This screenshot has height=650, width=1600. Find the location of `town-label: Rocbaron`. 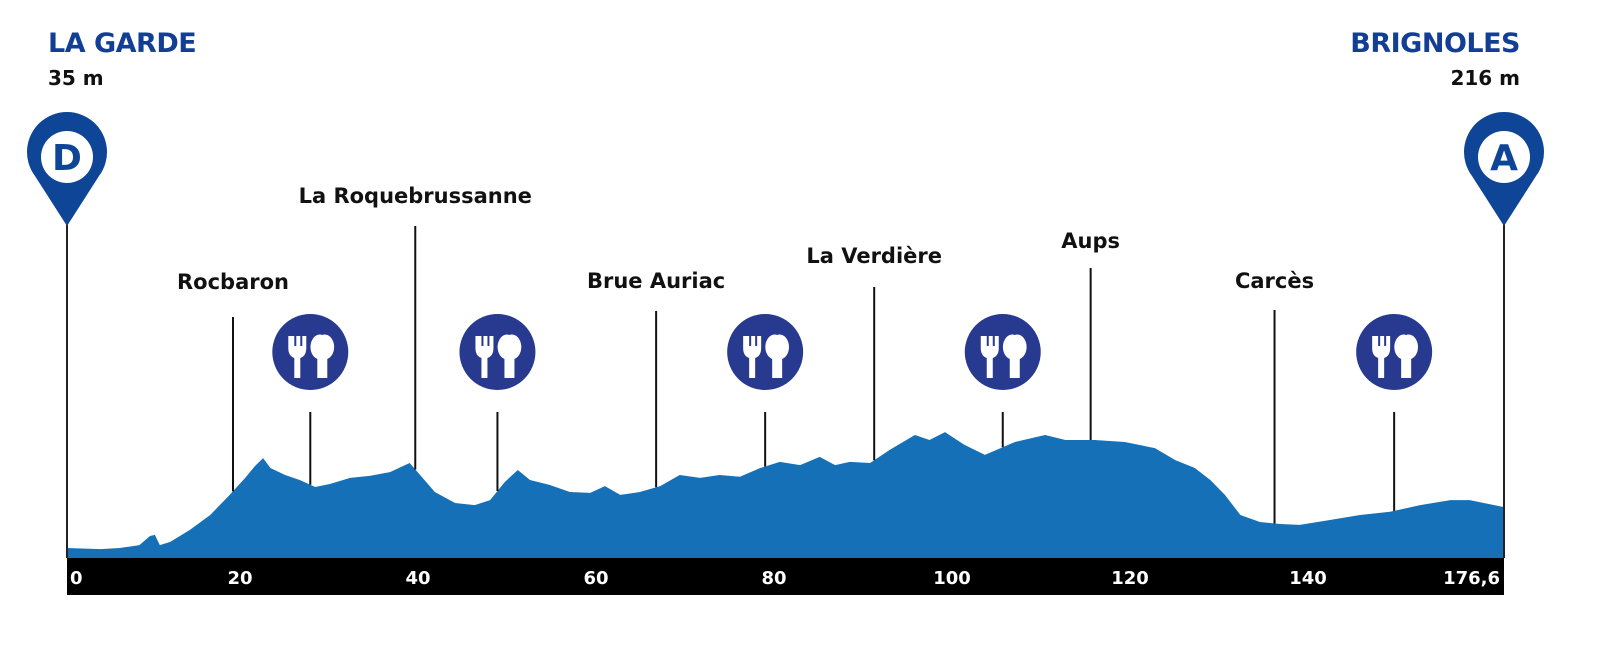

town-label: Rocbaron is located at coordinates (233, 282).